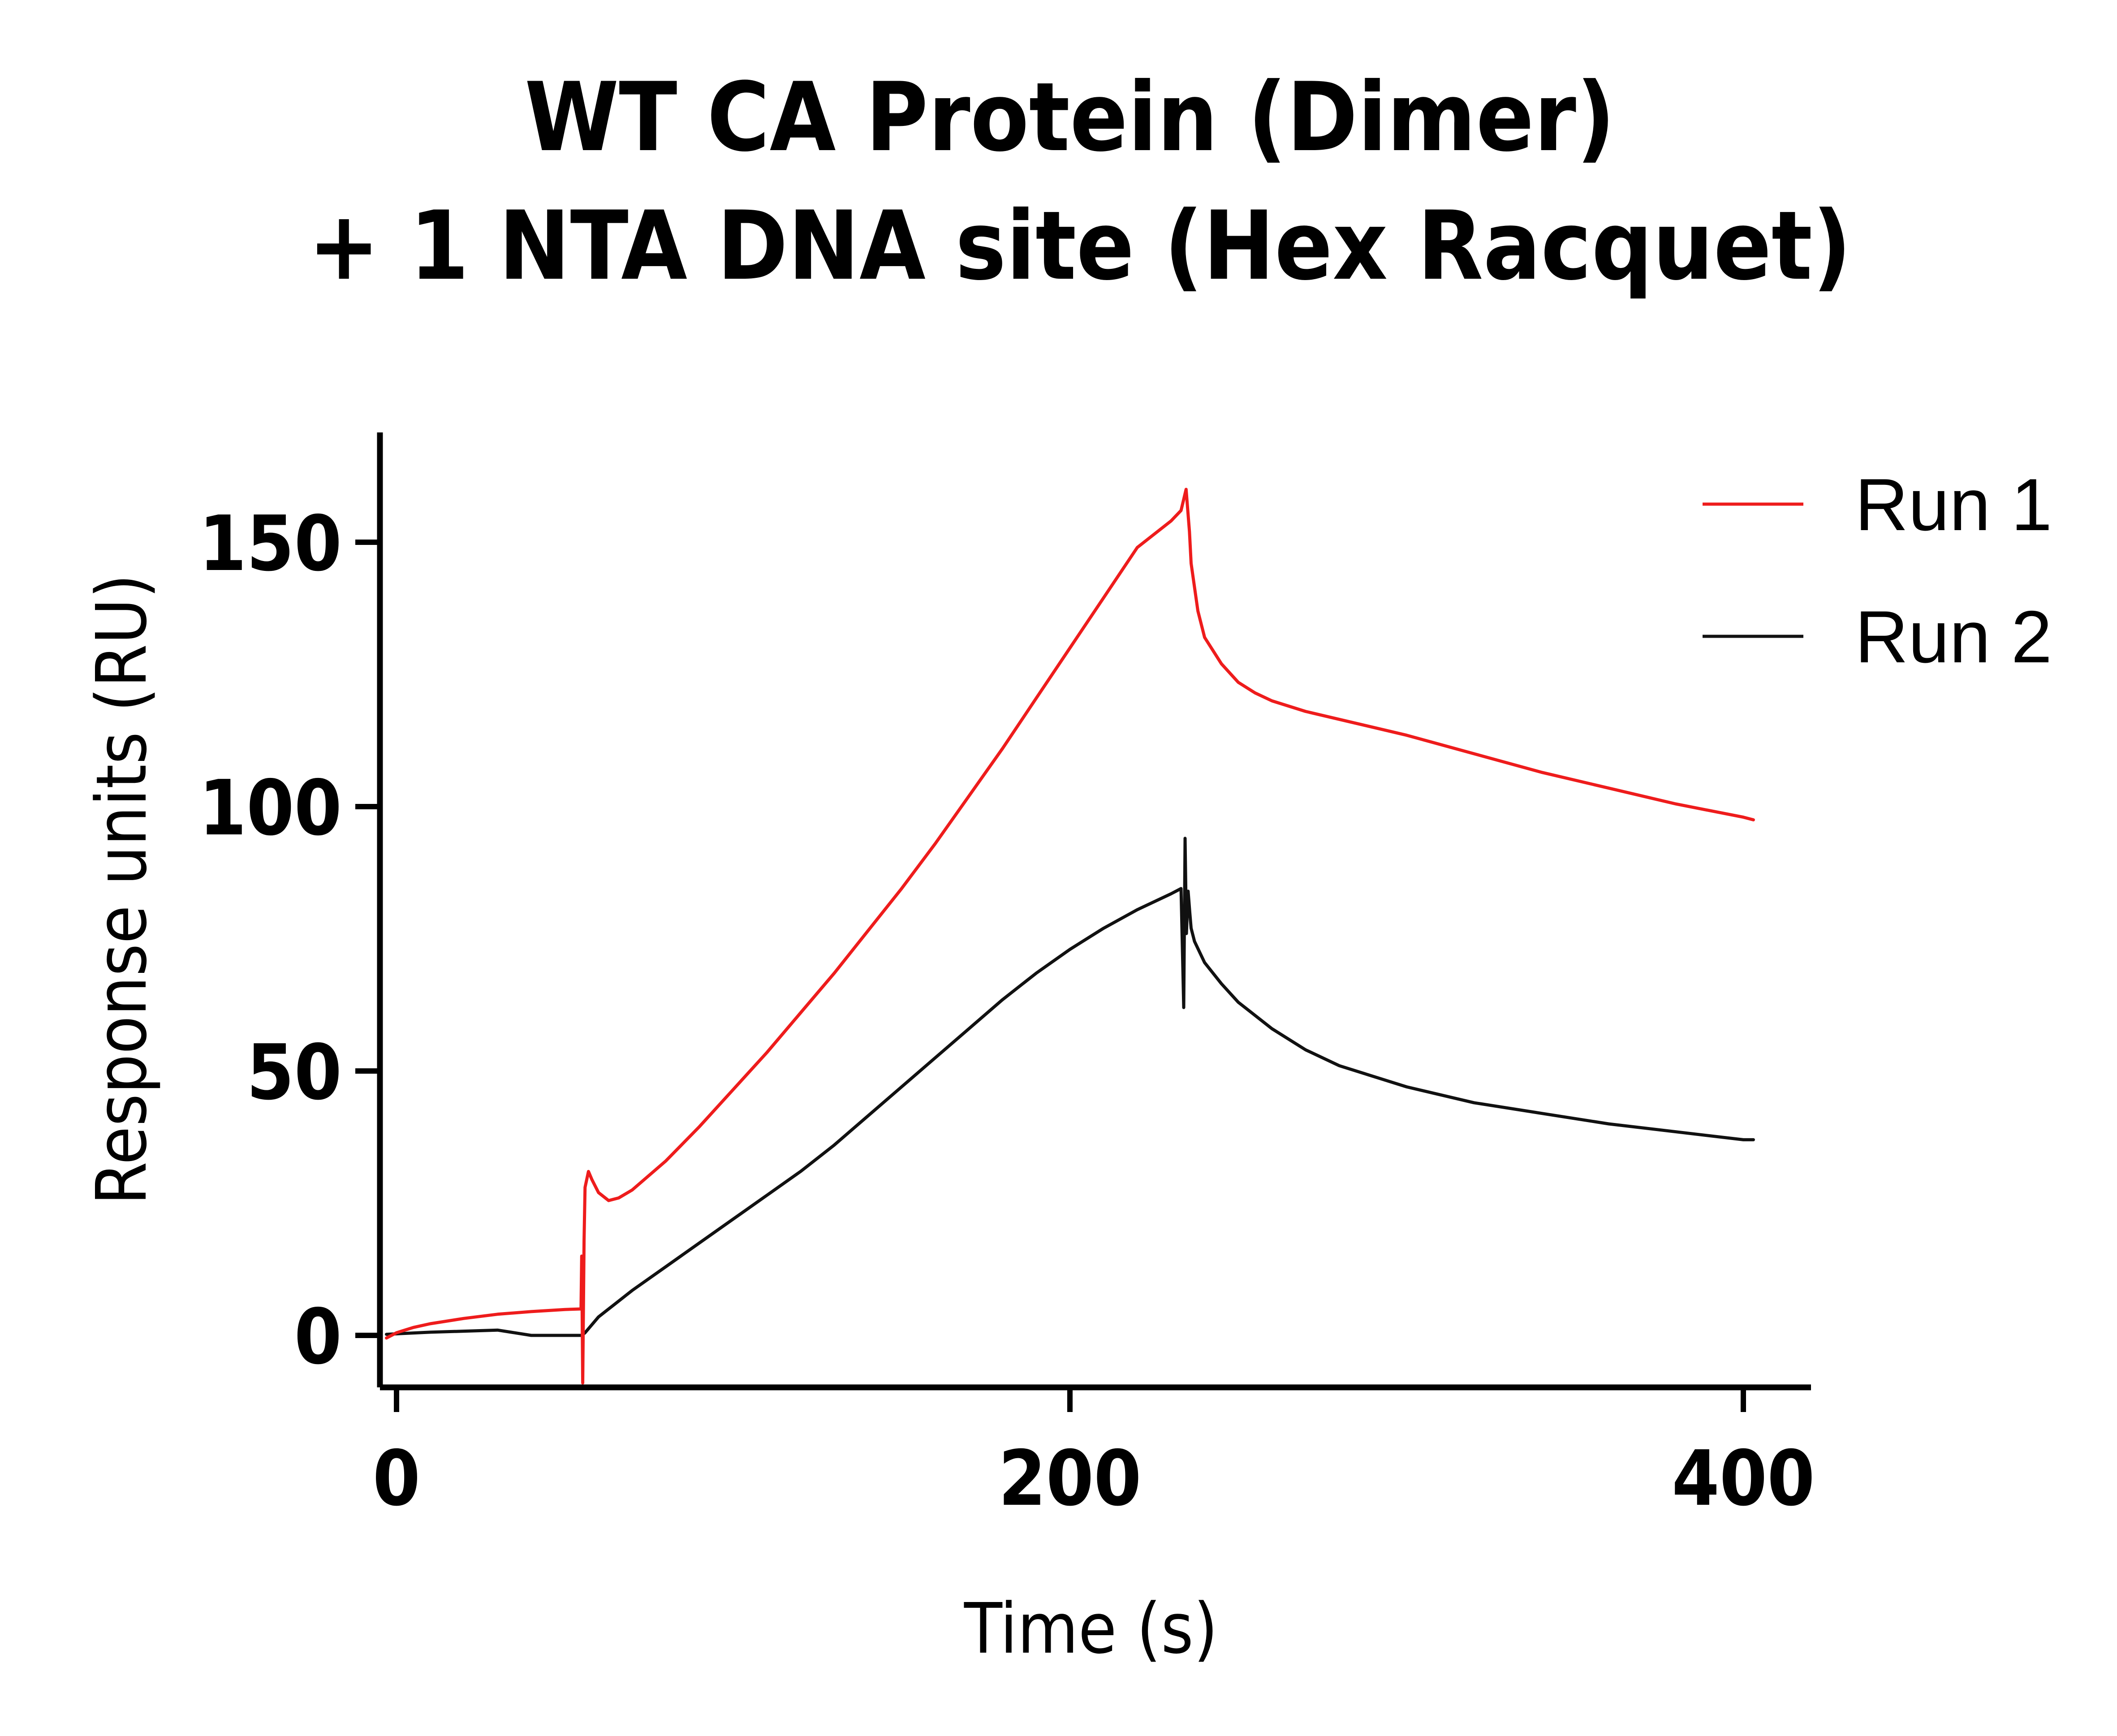  What do you see at coordinates (294, 1072) in the screenshot?
I see `y-tick-label: 50` at bounding box center [294, 1072].